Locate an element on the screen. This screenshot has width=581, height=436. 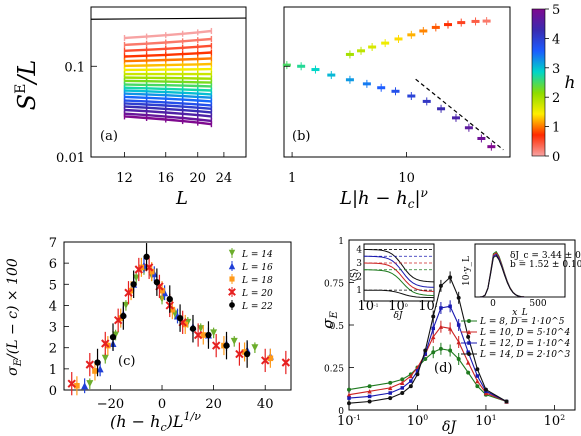
colorbar: 0 1 2 3 4 5 h is located at coordinates (553, 84).